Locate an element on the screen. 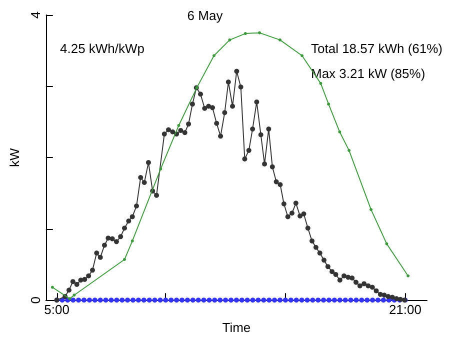  y-tick-label: 0 is located at coordinates (35, 300).